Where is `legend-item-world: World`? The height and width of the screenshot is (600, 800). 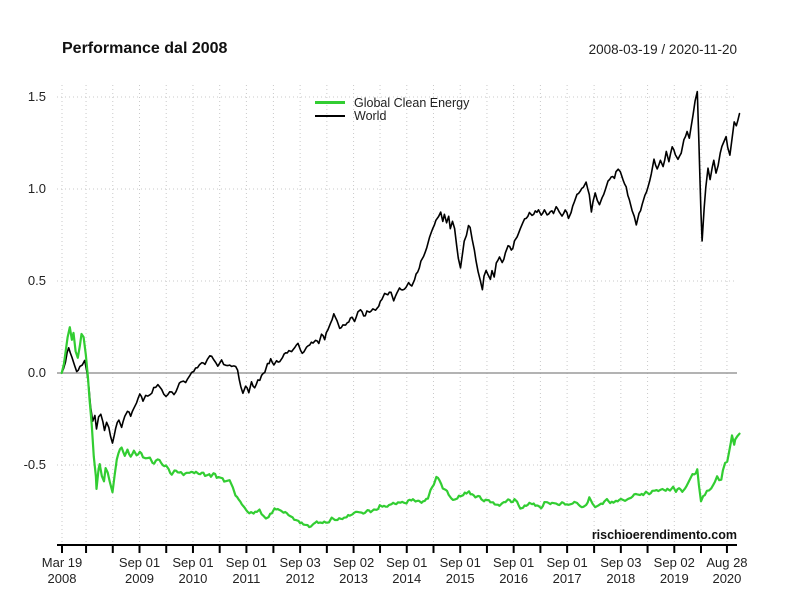 legend-item-world: World is located at coordinates (392, 115).